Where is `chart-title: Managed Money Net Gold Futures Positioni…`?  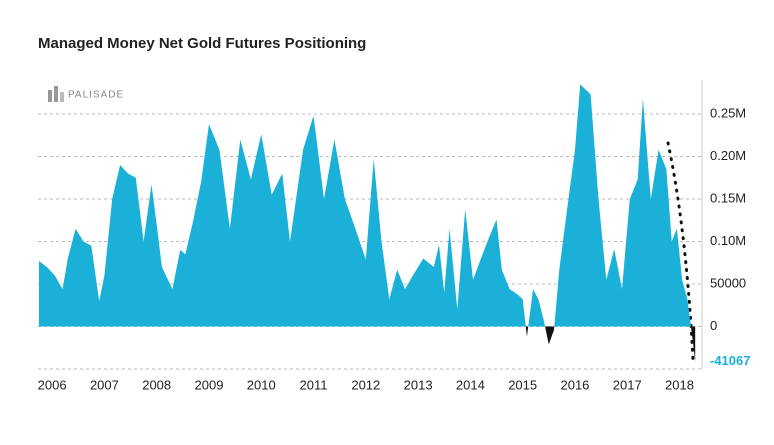 chart-title: Managed Money Net Gold Futures Positioni… is located at coordinates (202, 43).